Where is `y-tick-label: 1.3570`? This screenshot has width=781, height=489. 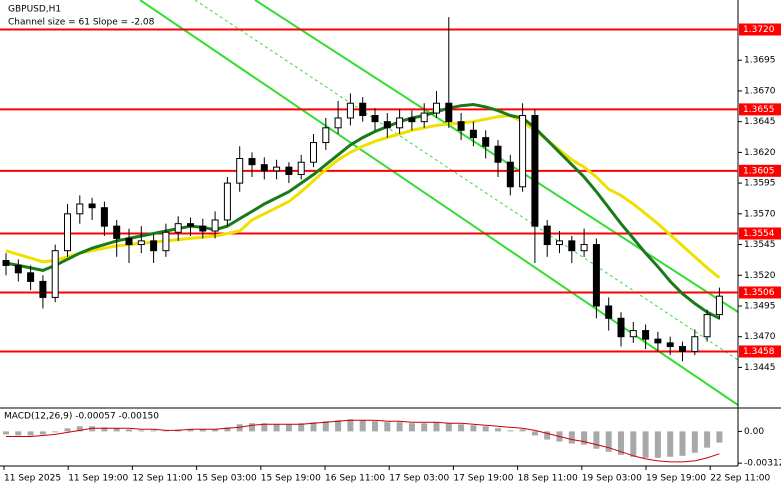
y-tick-label: 1.3570 is located at coordinates (760, 214).